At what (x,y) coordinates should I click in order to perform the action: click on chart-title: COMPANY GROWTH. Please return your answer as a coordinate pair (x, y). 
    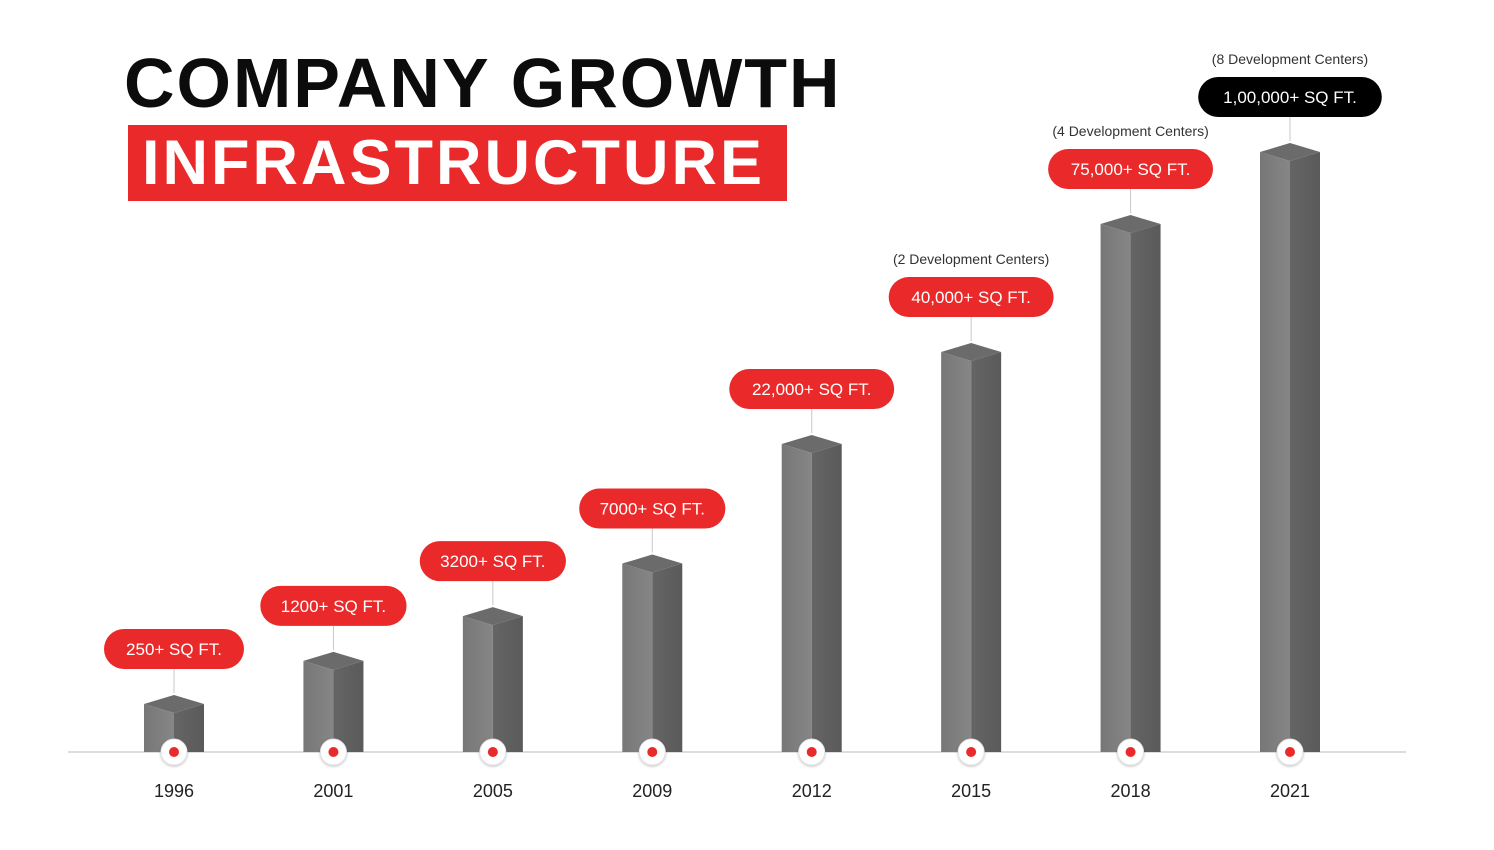
    Looking at the image, I should click on (483, 83).